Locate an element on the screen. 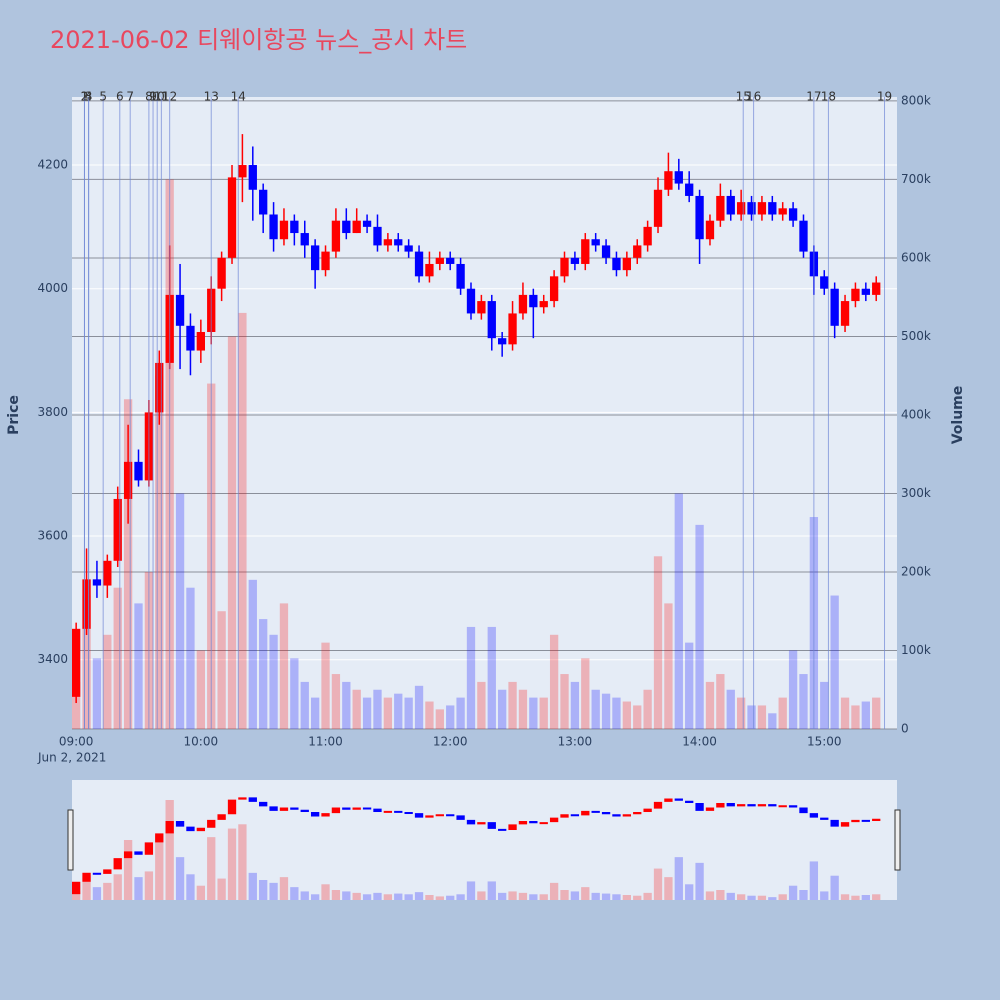  x-tick-label: 10:00 is located at coordinates (201, 742).